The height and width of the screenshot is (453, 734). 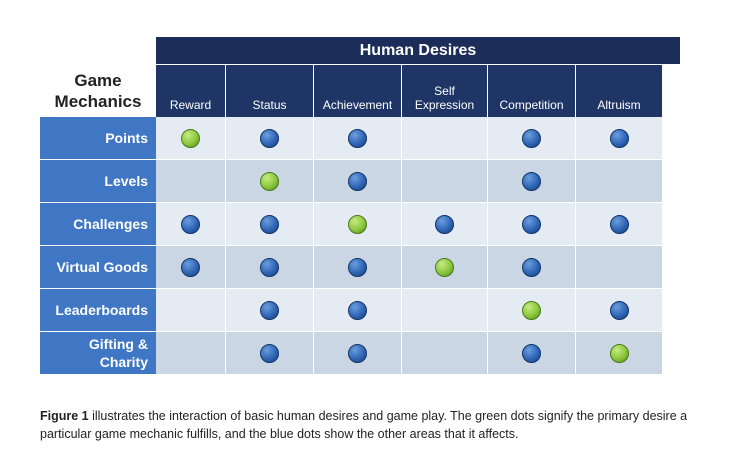 I want to click on table-row: Gifting & Charity, so click(x=360, y=353).